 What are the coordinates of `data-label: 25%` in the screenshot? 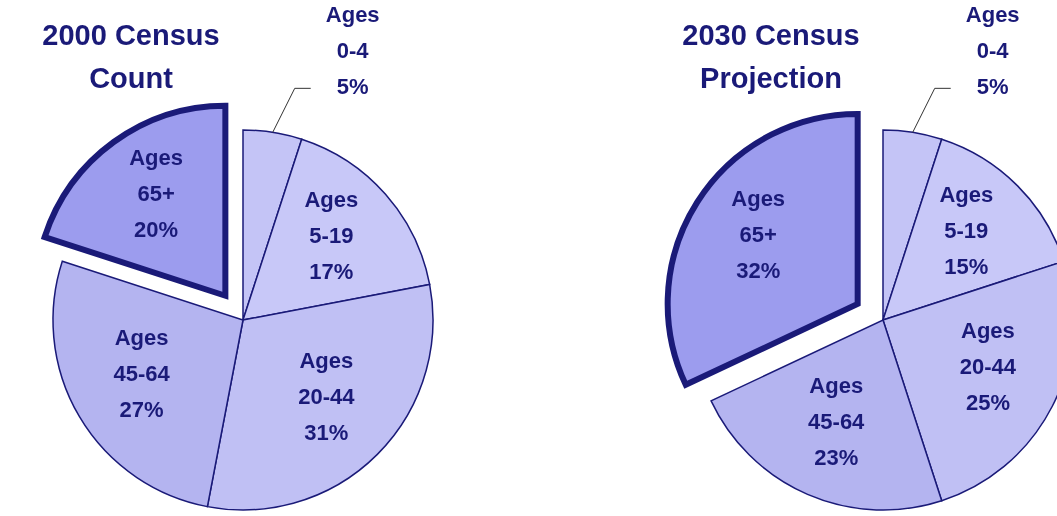 It's located at (987, 403).